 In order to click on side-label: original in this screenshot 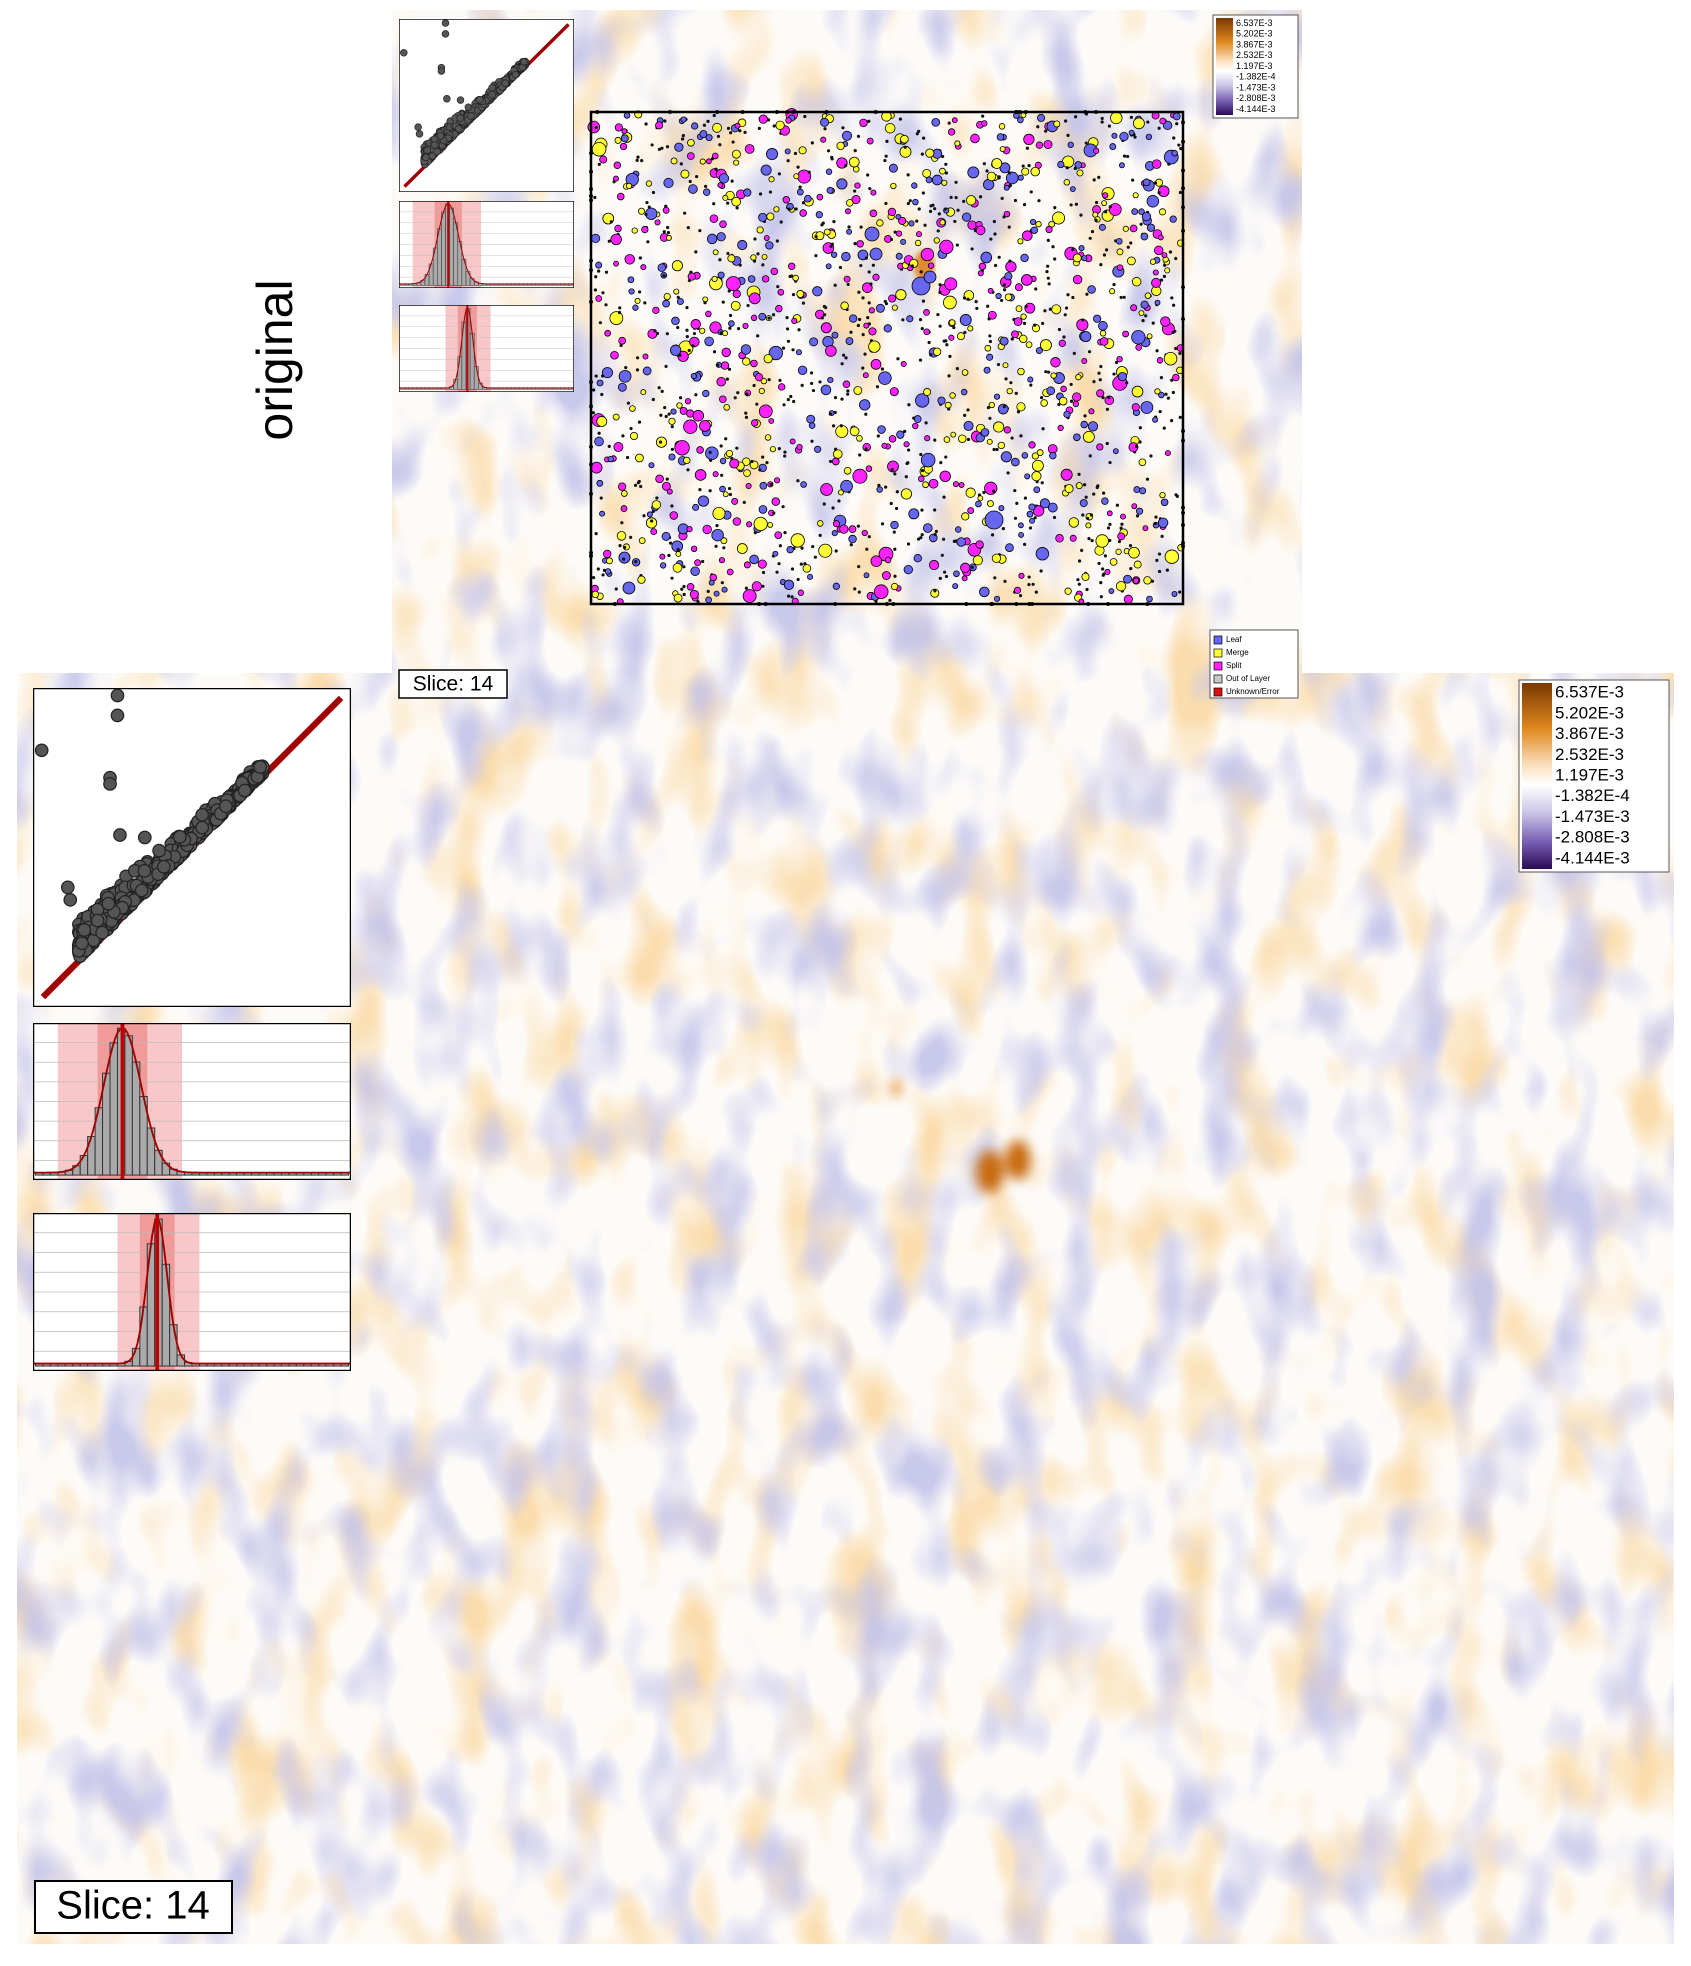, I will do `click(275, 359)`.